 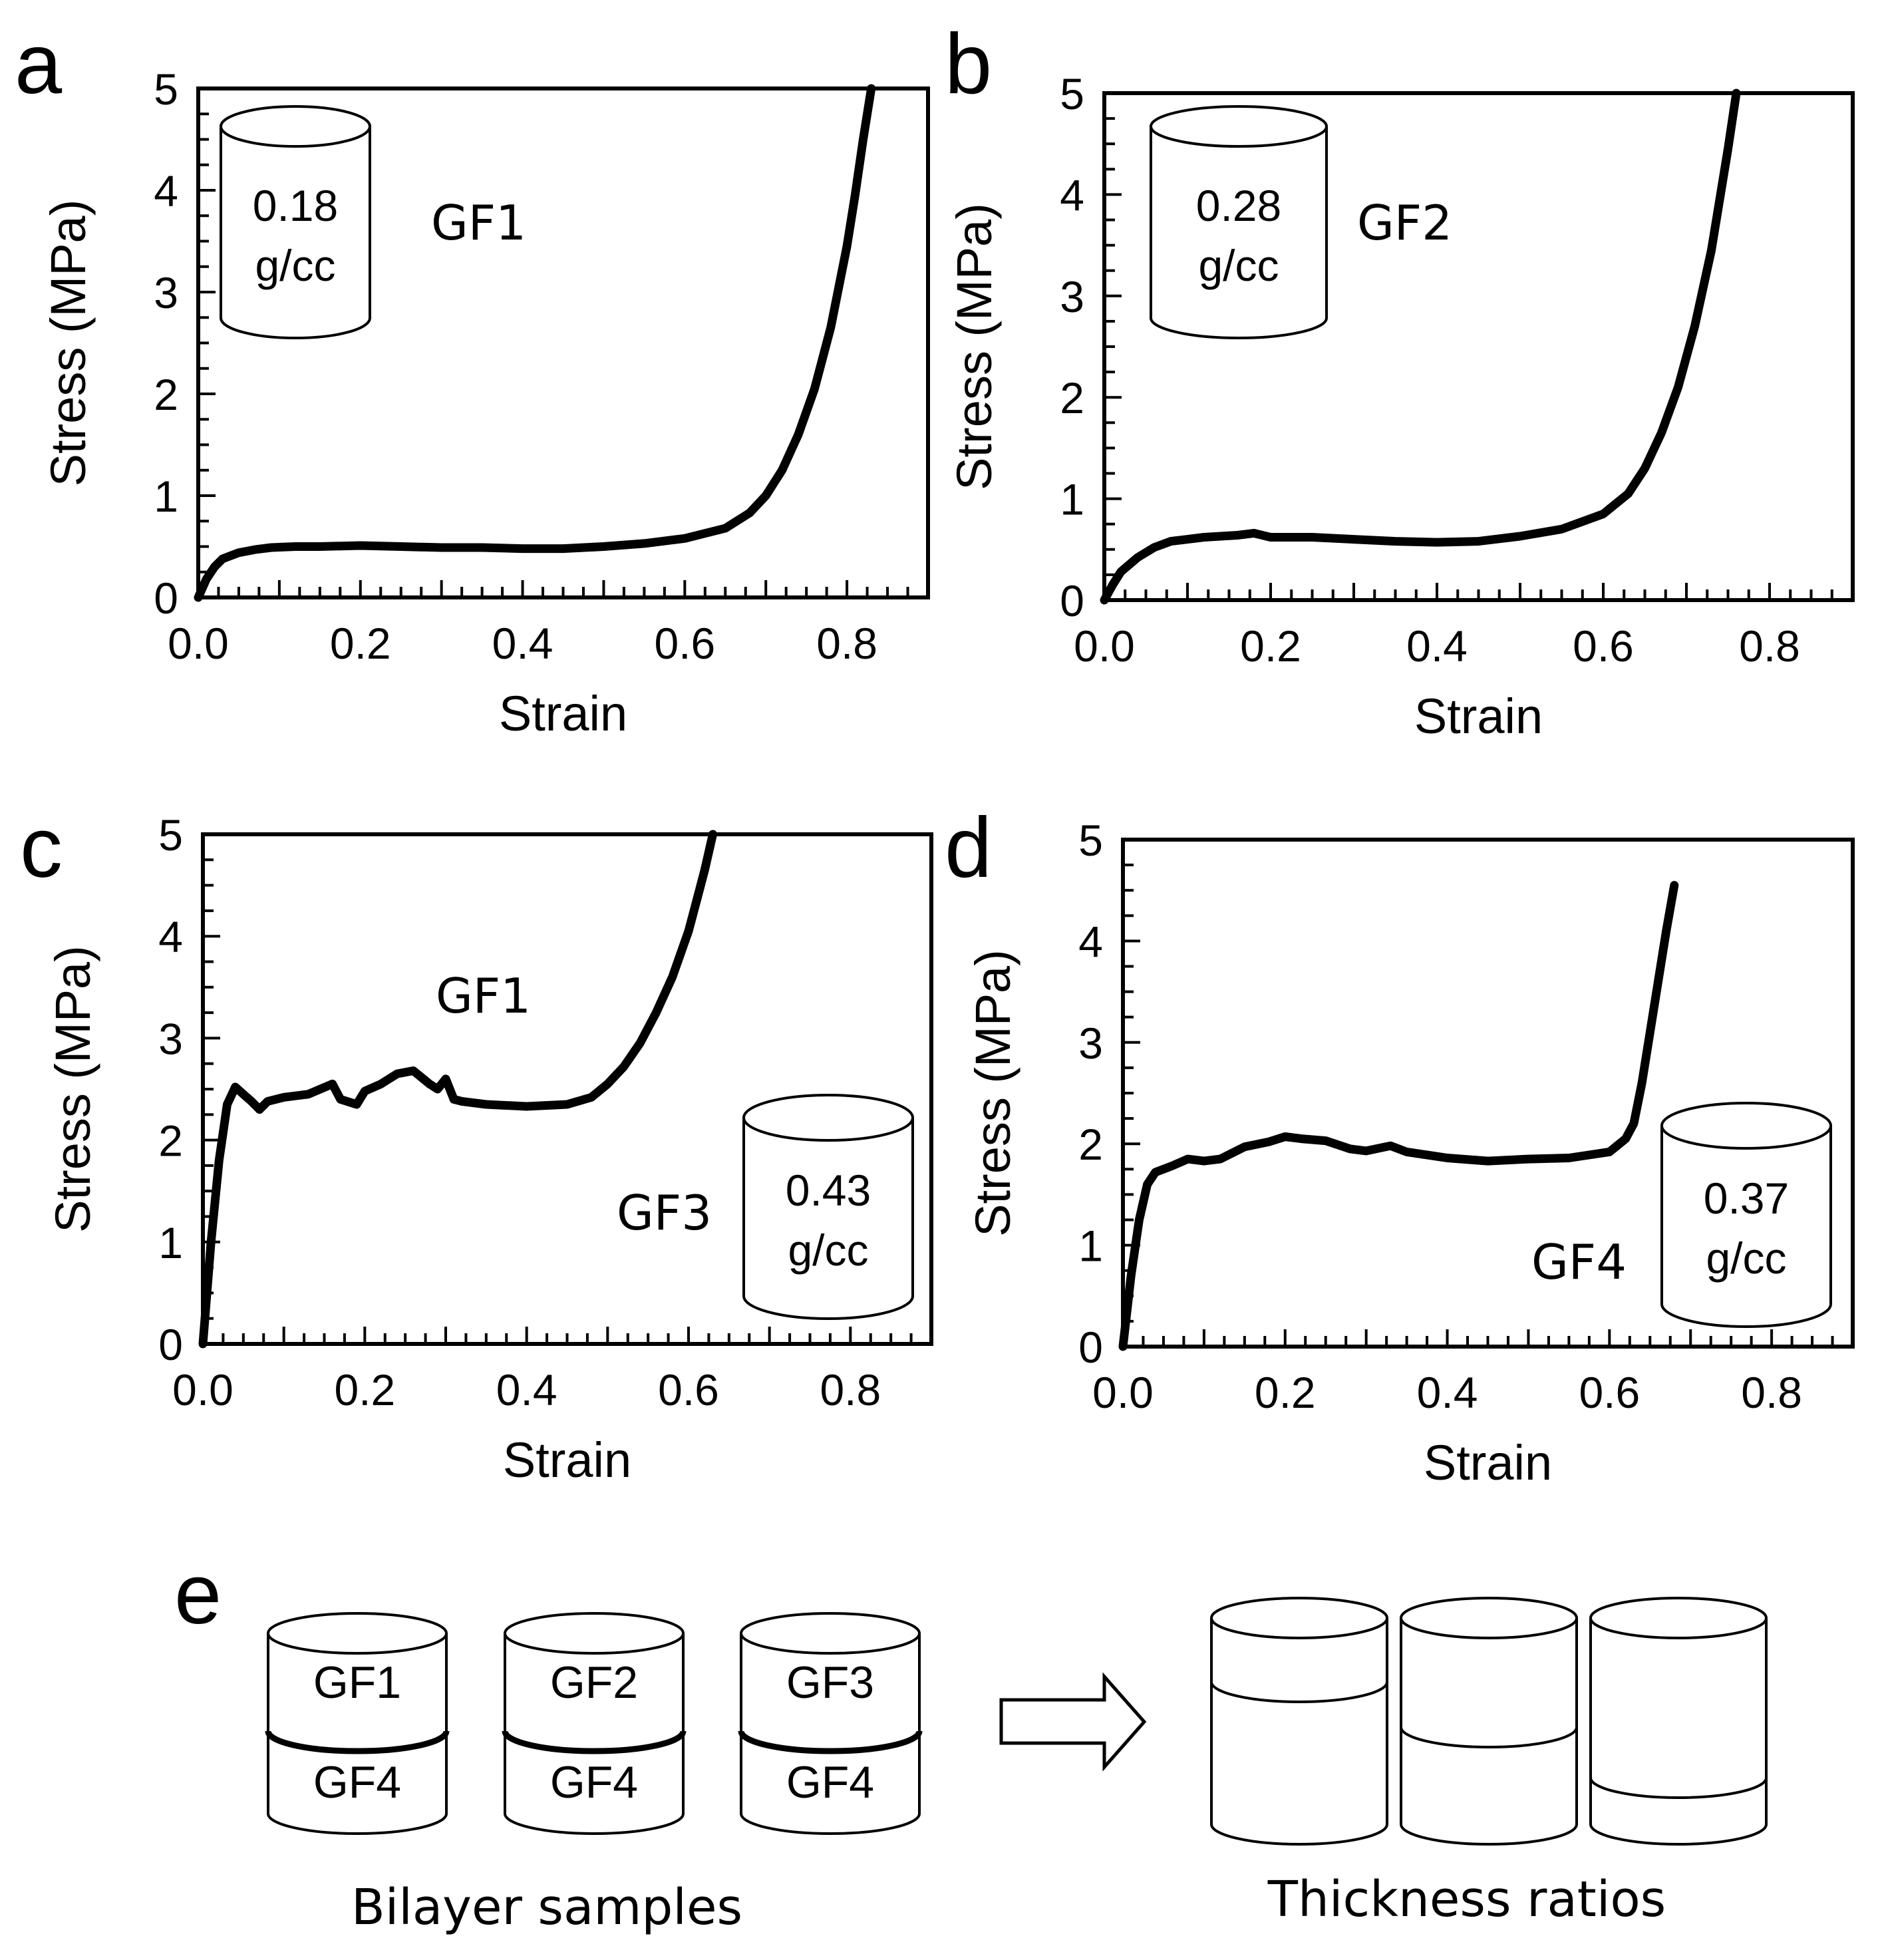 I want to click on density-value: 0.37, so click(x=1747, y=1198).